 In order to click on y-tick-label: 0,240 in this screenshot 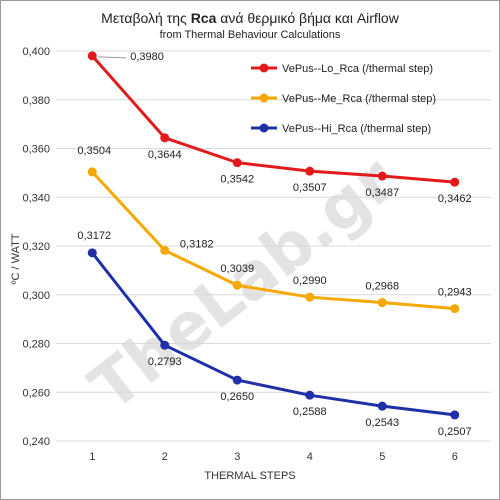, I will do `click(36, 442)`.